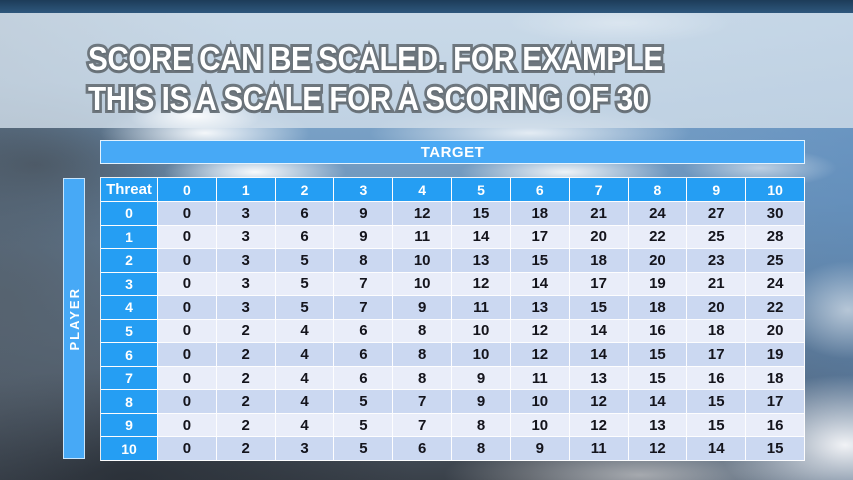 The height and width of the screenshot is (480, 853). I want to click on row-header-cell-10: 10, so click(129, 449).